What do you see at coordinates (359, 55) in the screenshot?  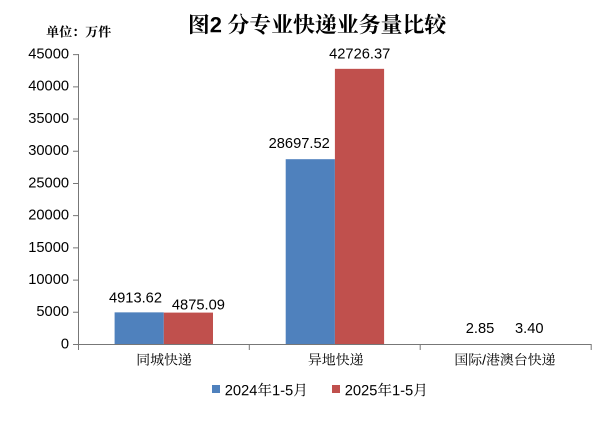 I see `svg-text: 42726.37` at bounding box center [359, 55].